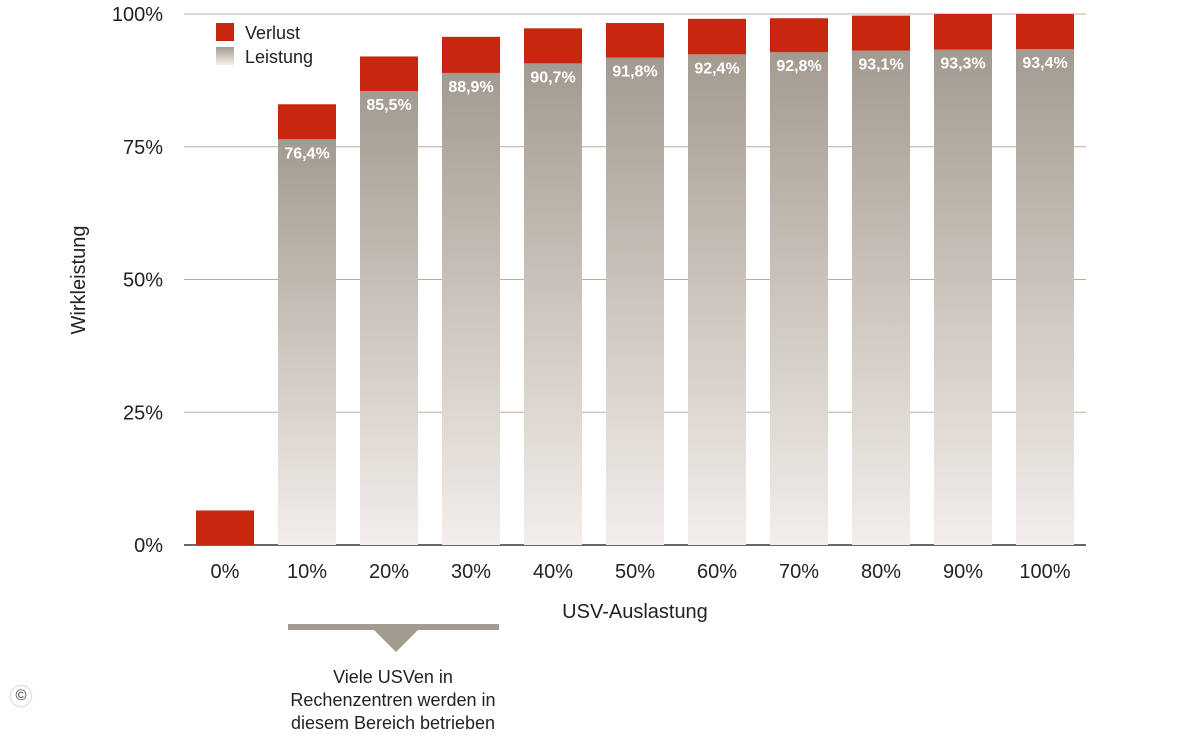  I want to click on bar-value-label: 85,5%, so click(388, 105).